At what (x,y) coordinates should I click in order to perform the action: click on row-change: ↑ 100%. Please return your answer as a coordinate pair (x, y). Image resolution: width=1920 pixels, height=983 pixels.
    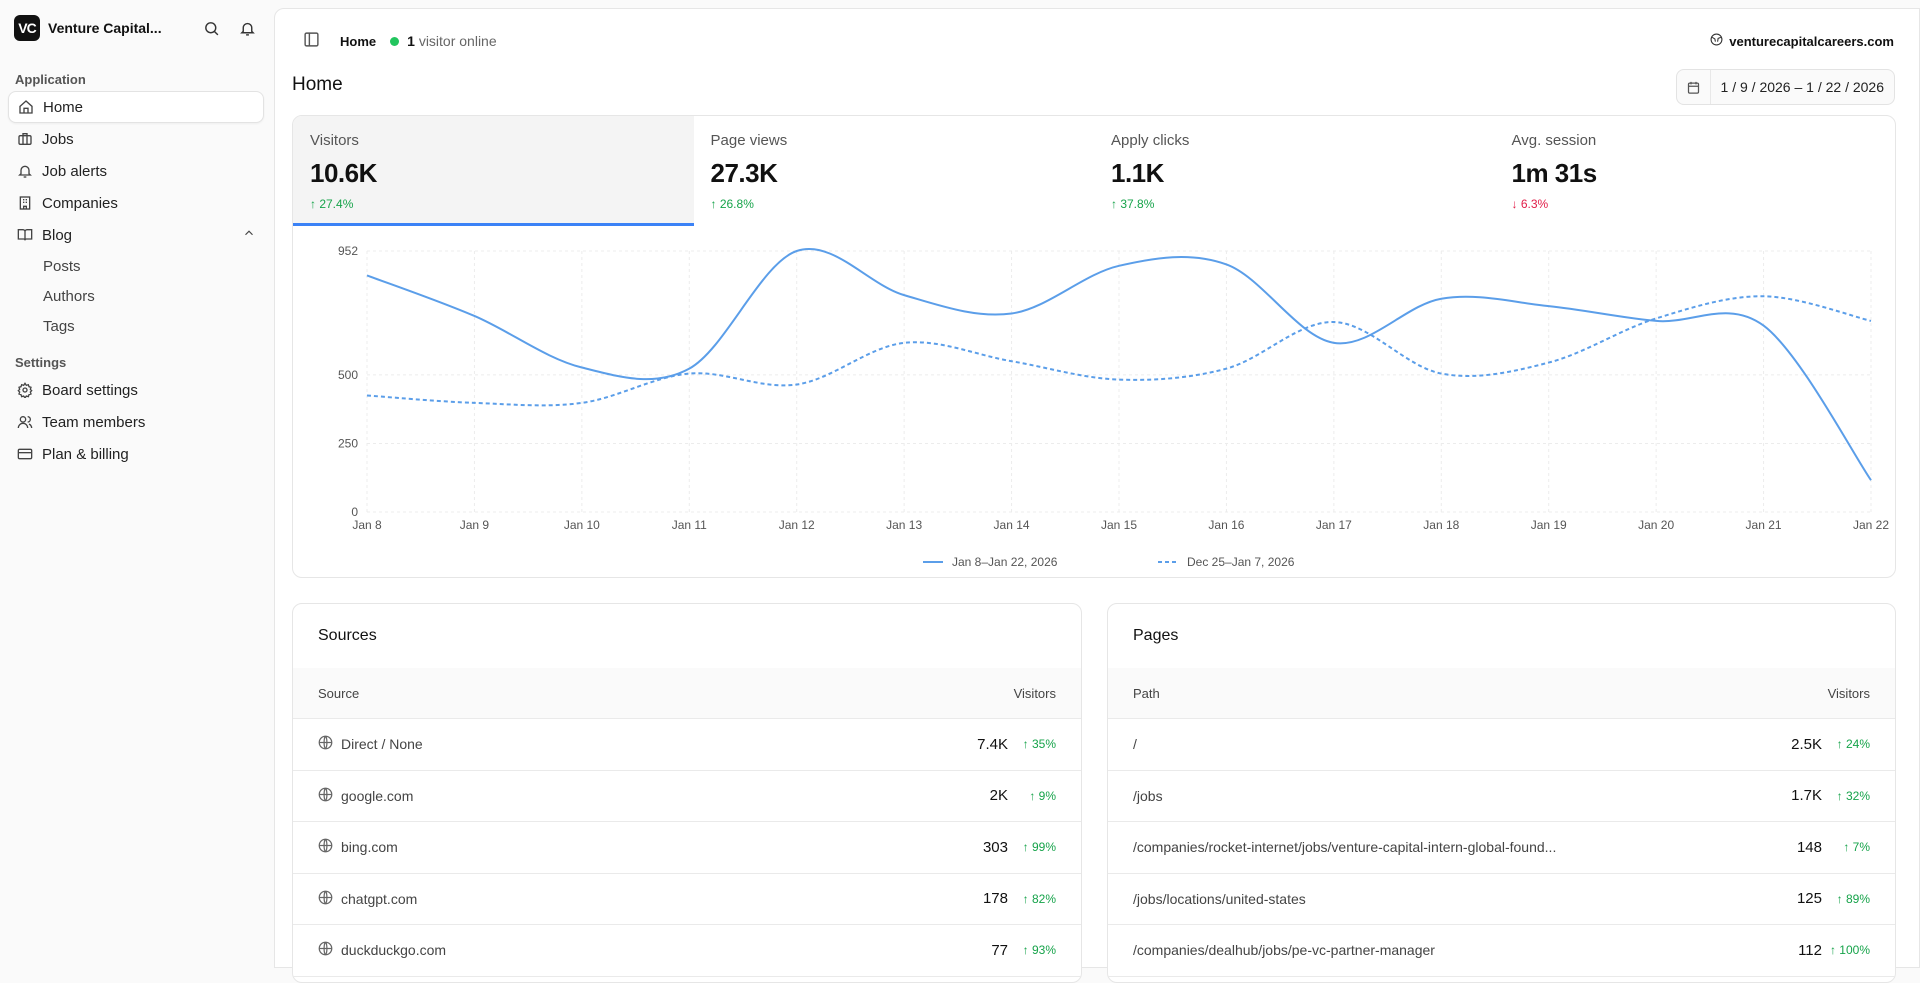
    Looking at the image, I should click on (1849, 950).